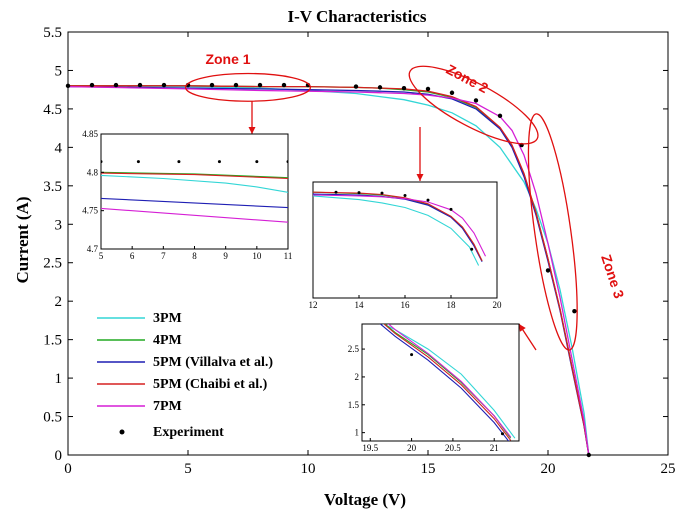 The width and height of the screenshot is (683, 517). I want to click on x-tick-label: 25, so click(668, 469).